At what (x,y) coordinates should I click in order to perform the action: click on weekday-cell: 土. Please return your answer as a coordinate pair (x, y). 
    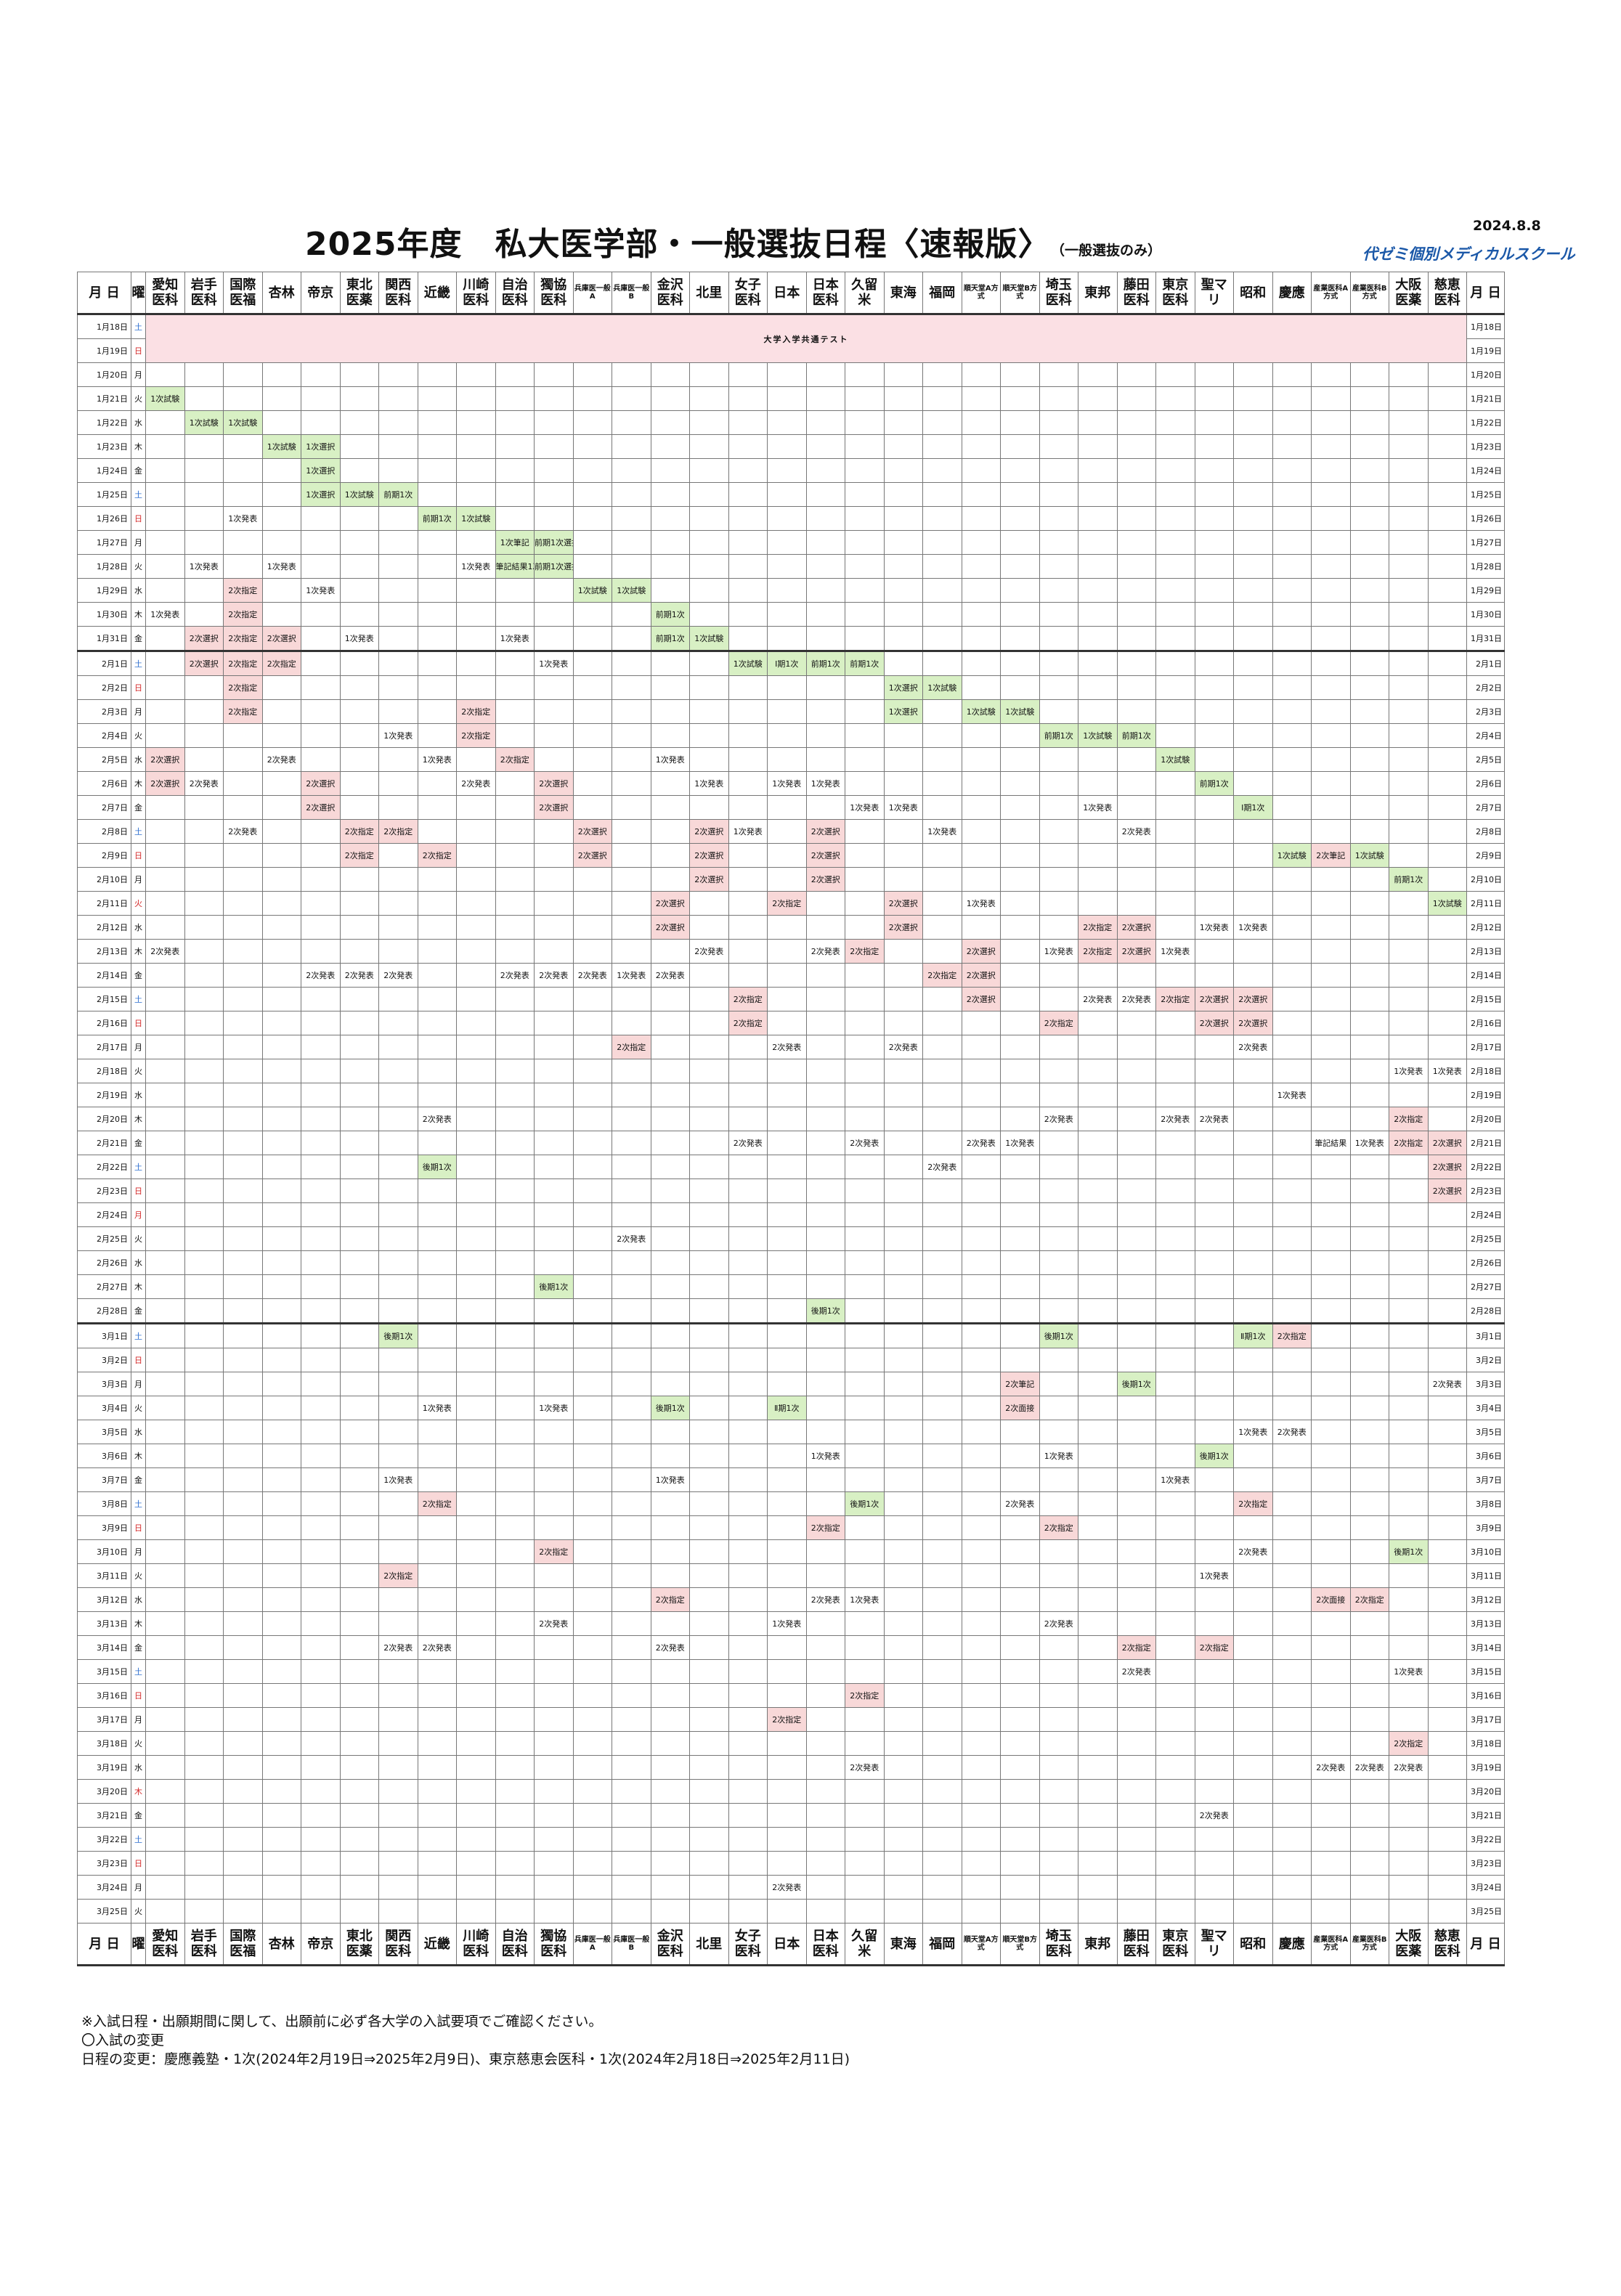
    Looking at the image, I should click on (138, 494).